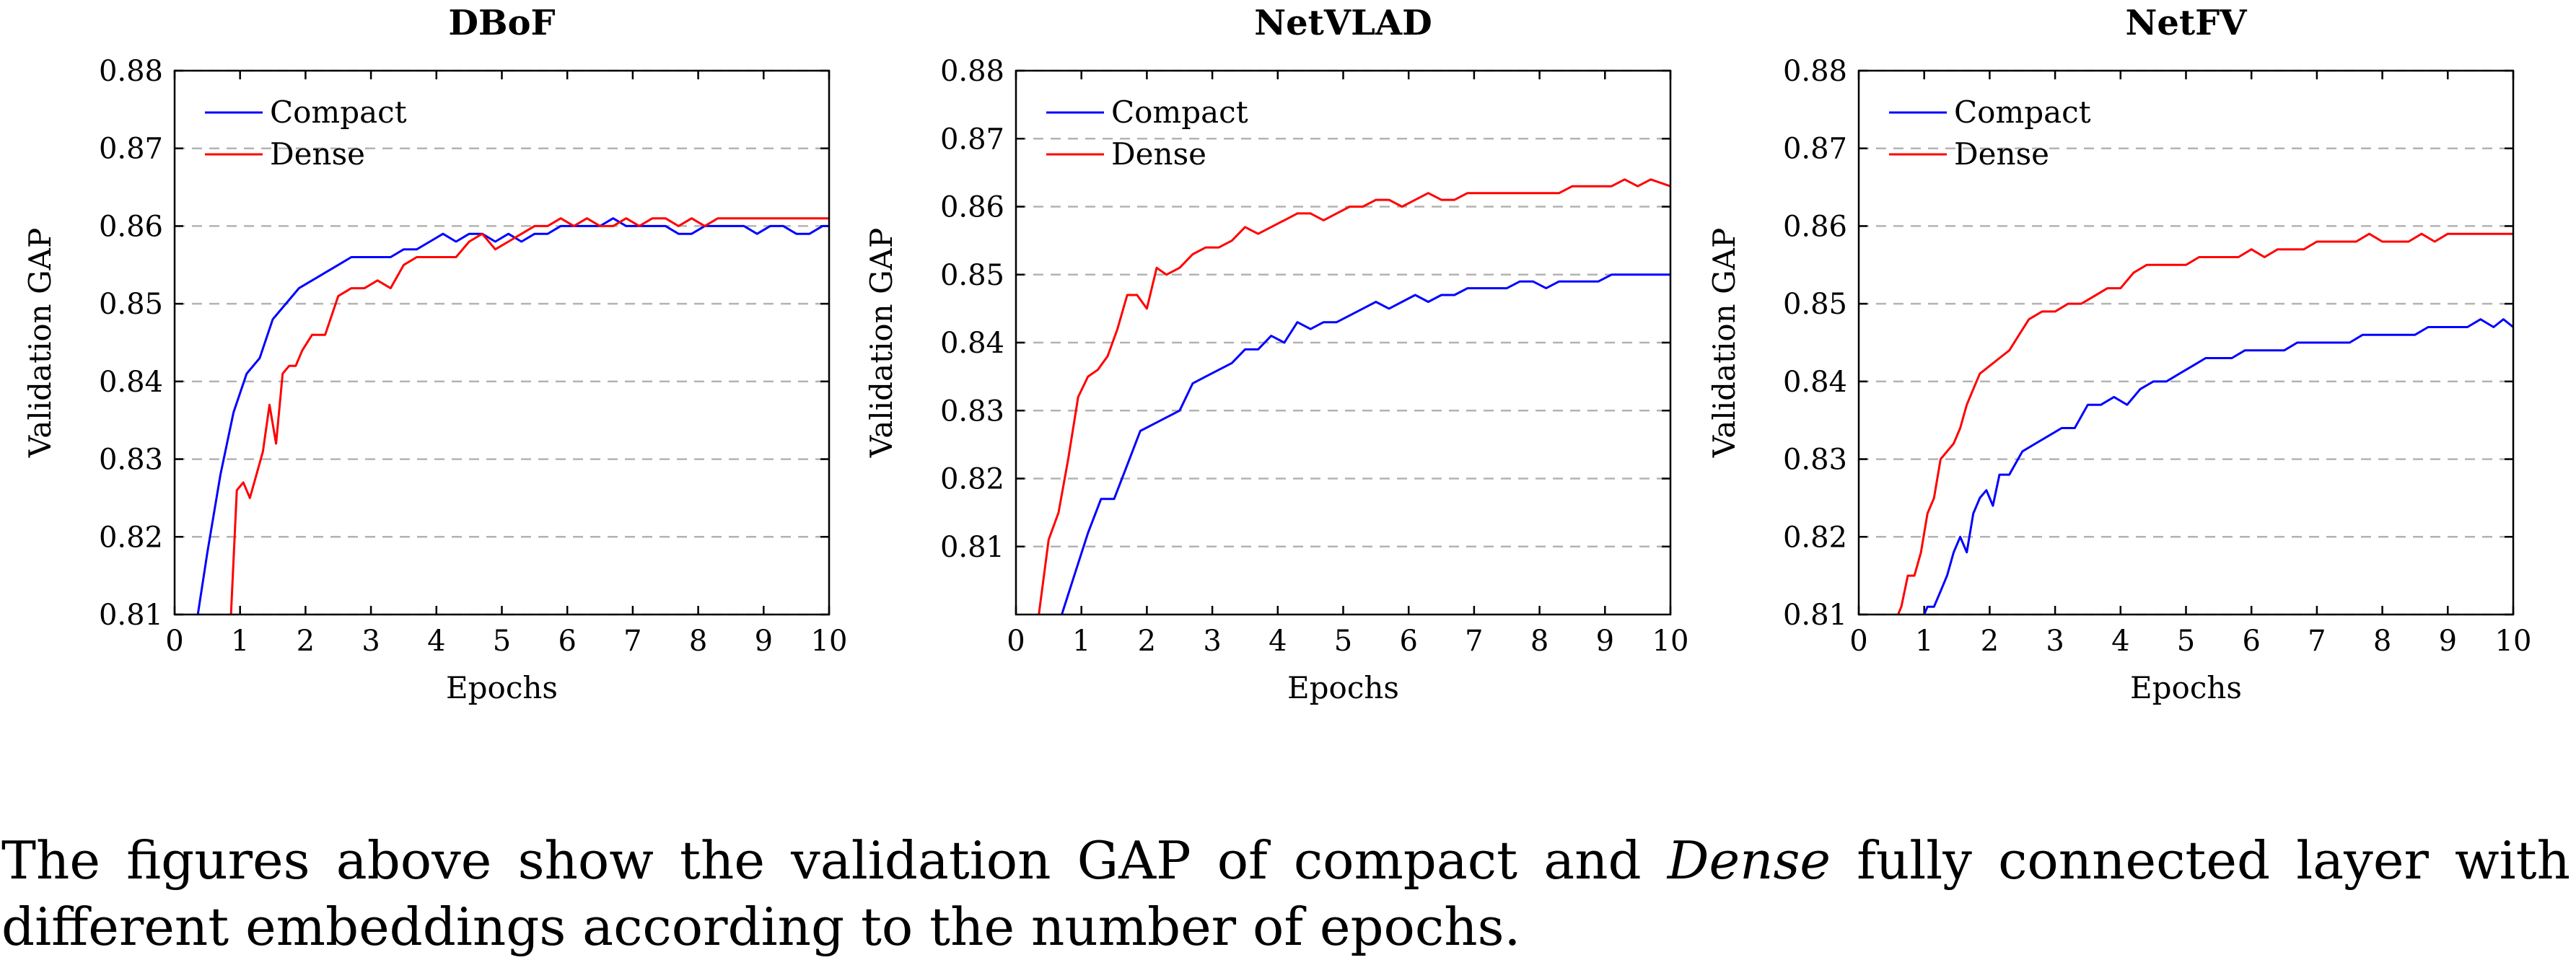 The image size is (2576, 960). What do you see at coordinates (1343, 23) in the screenshot?
I see `chart-title: NetVLAD` at bounding box center [1343, 23].